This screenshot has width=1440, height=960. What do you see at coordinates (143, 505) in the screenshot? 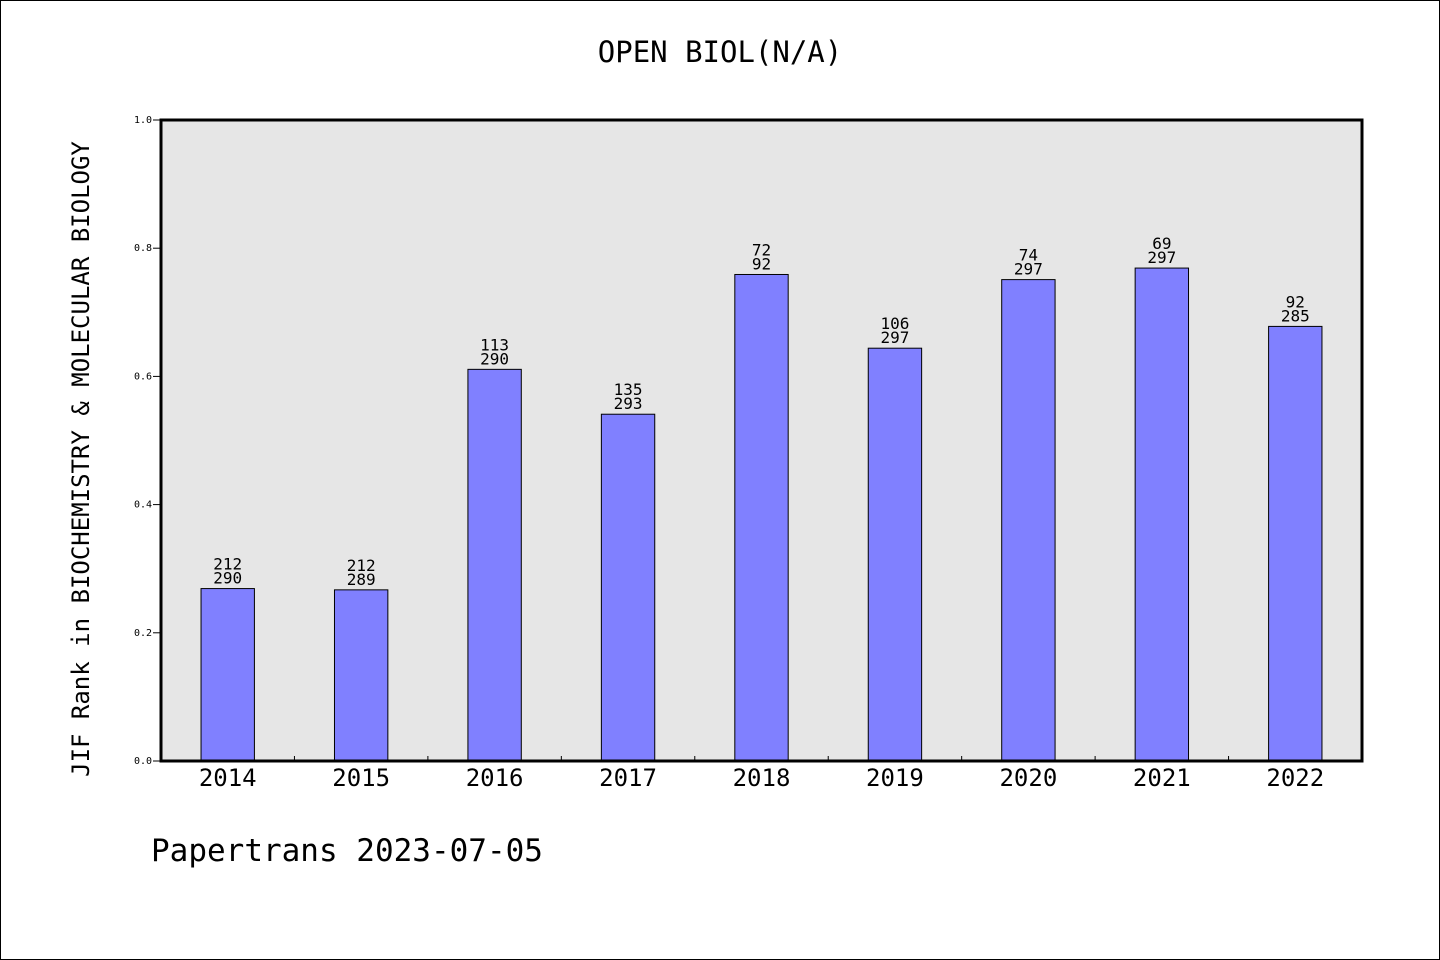
I see `y-tick-label: 0.4` at bounding box center [143, 505].